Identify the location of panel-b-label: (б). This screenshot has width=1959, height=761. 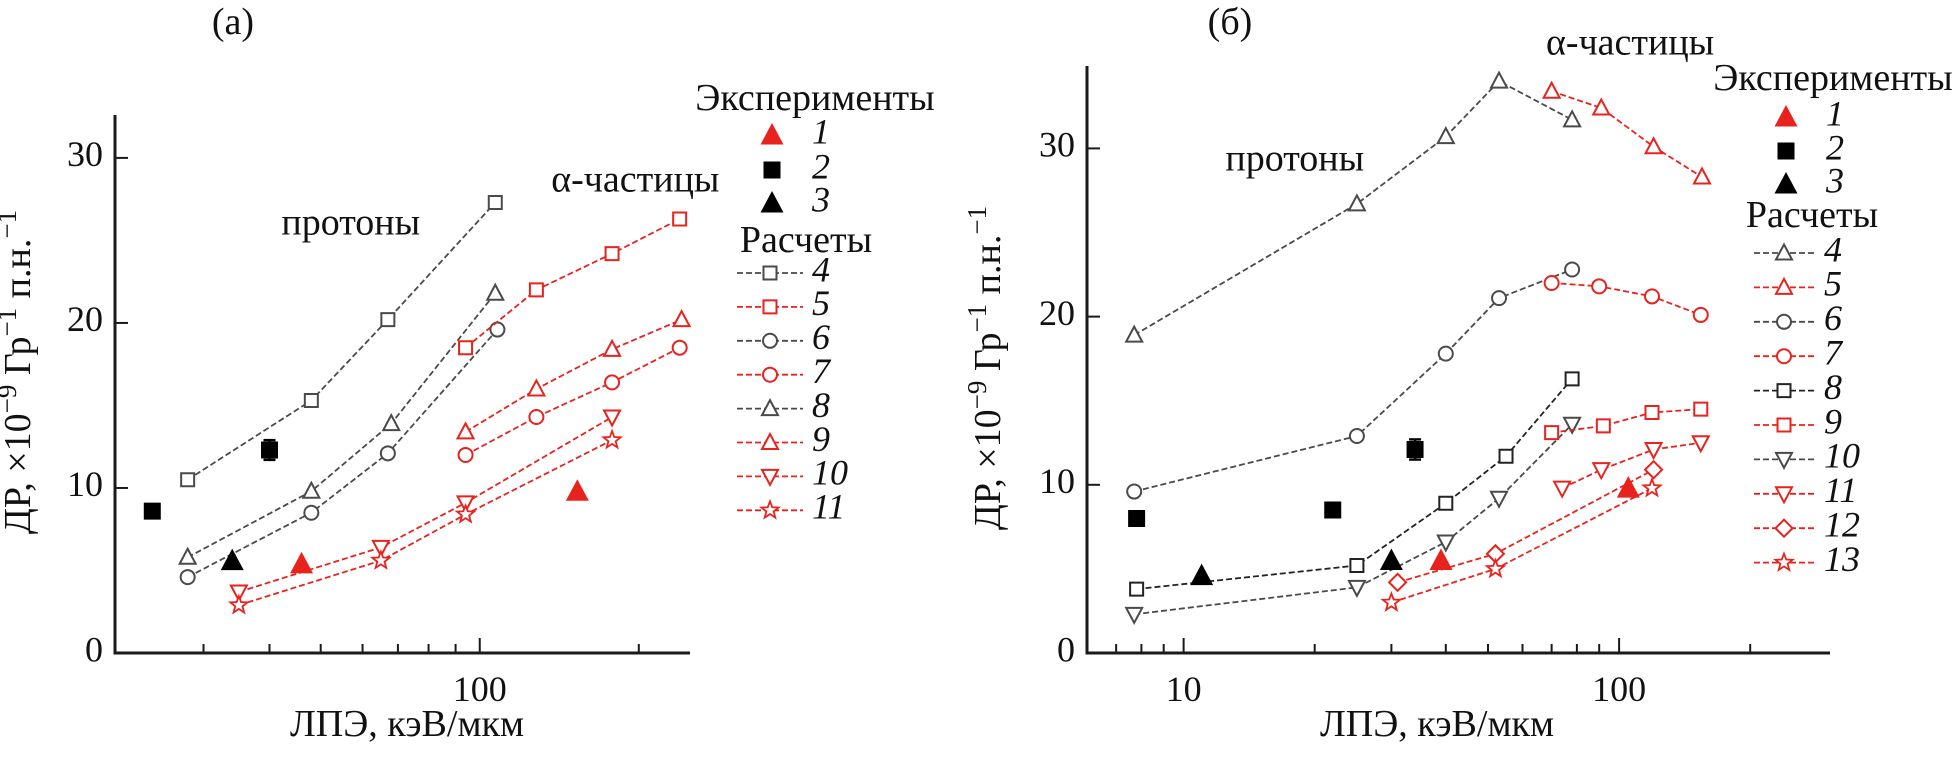
(1230, 22).